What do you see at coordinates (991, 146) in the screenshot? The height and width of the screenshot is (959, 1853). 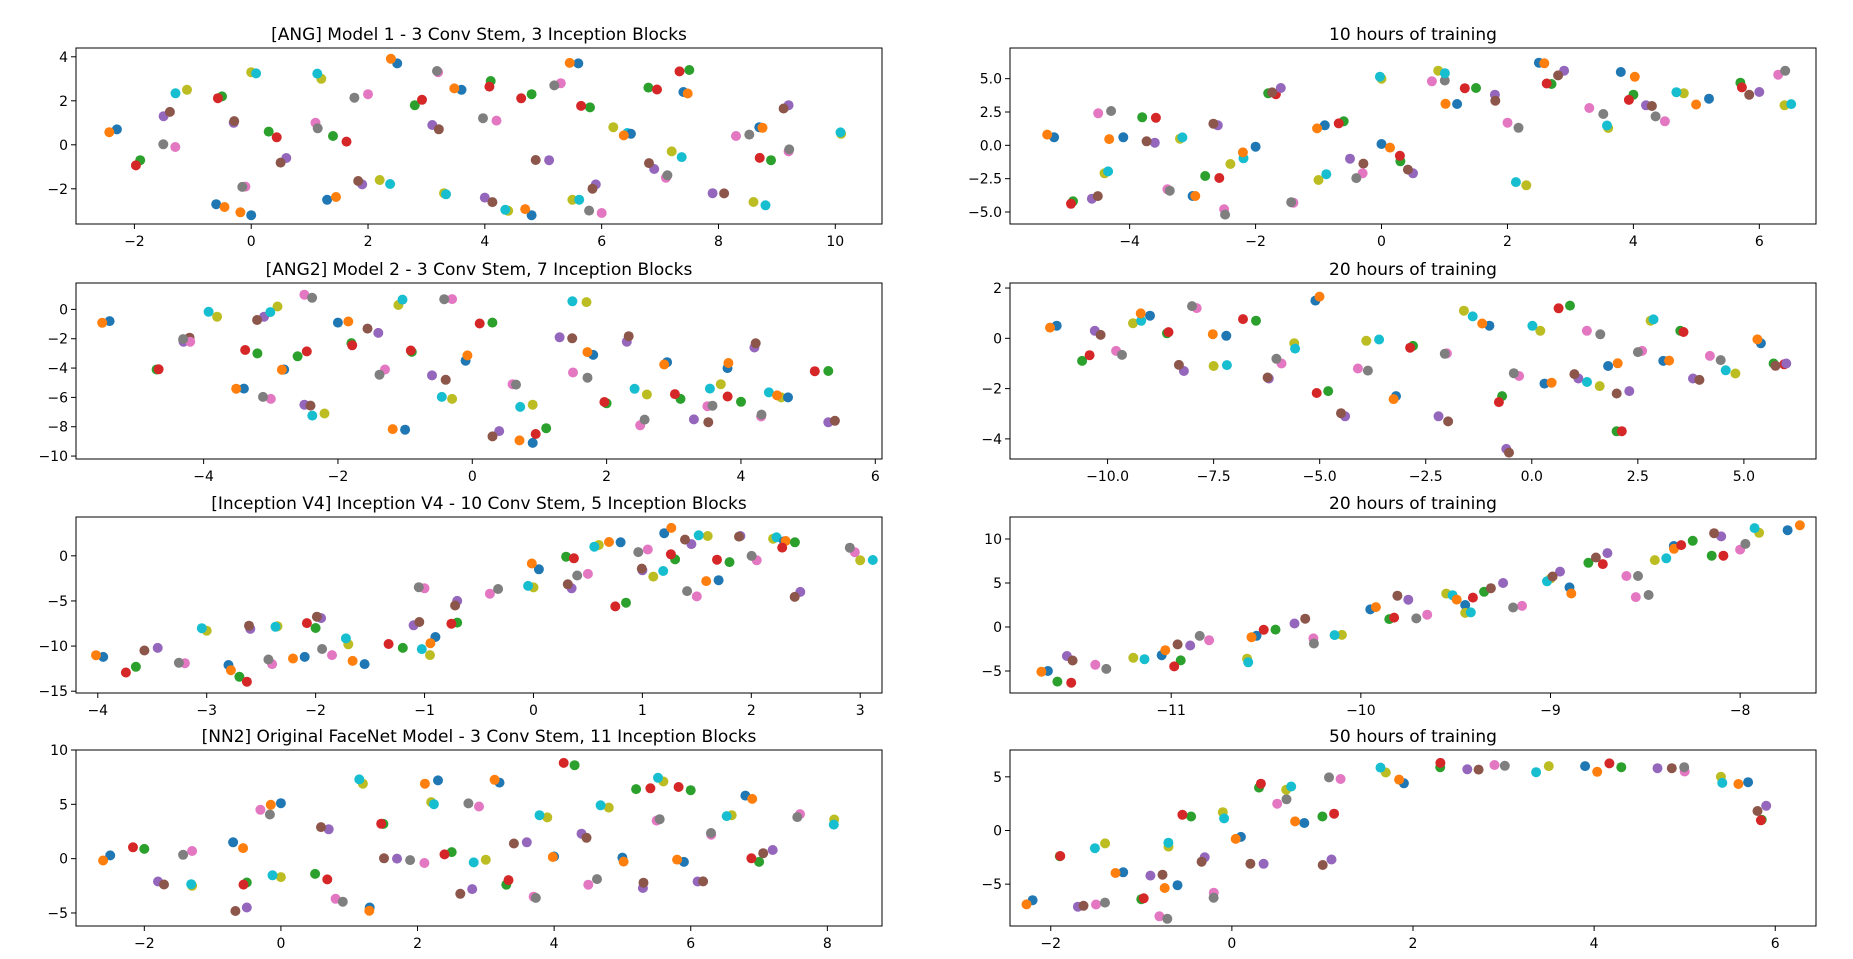 I see `y-tick-label: 0.0` at bounding box center [991, 146].